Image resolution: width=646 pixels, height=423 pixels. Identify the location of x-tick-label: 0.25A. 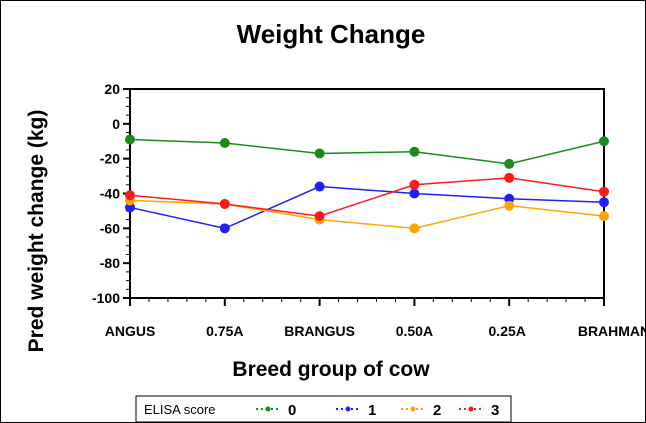
(507, 331).